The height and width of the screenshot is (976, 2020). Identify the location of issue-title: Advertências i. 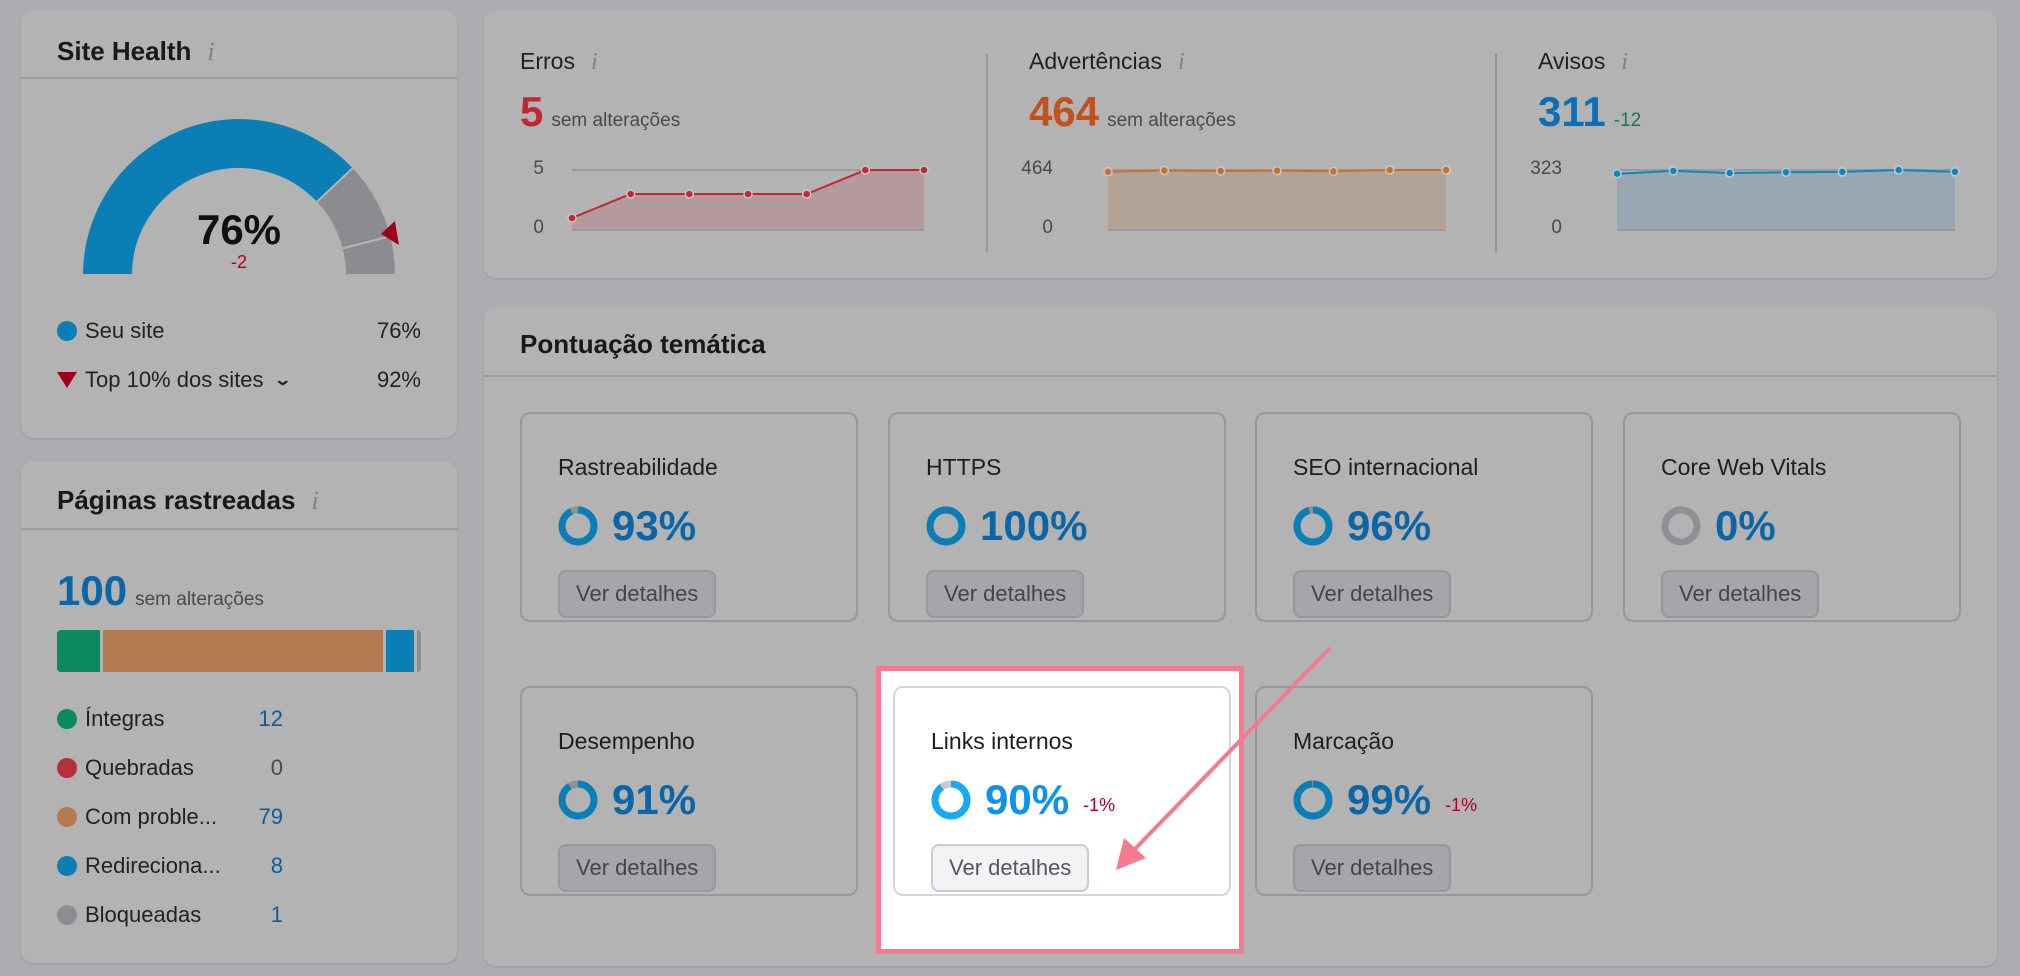
(1107, 62).